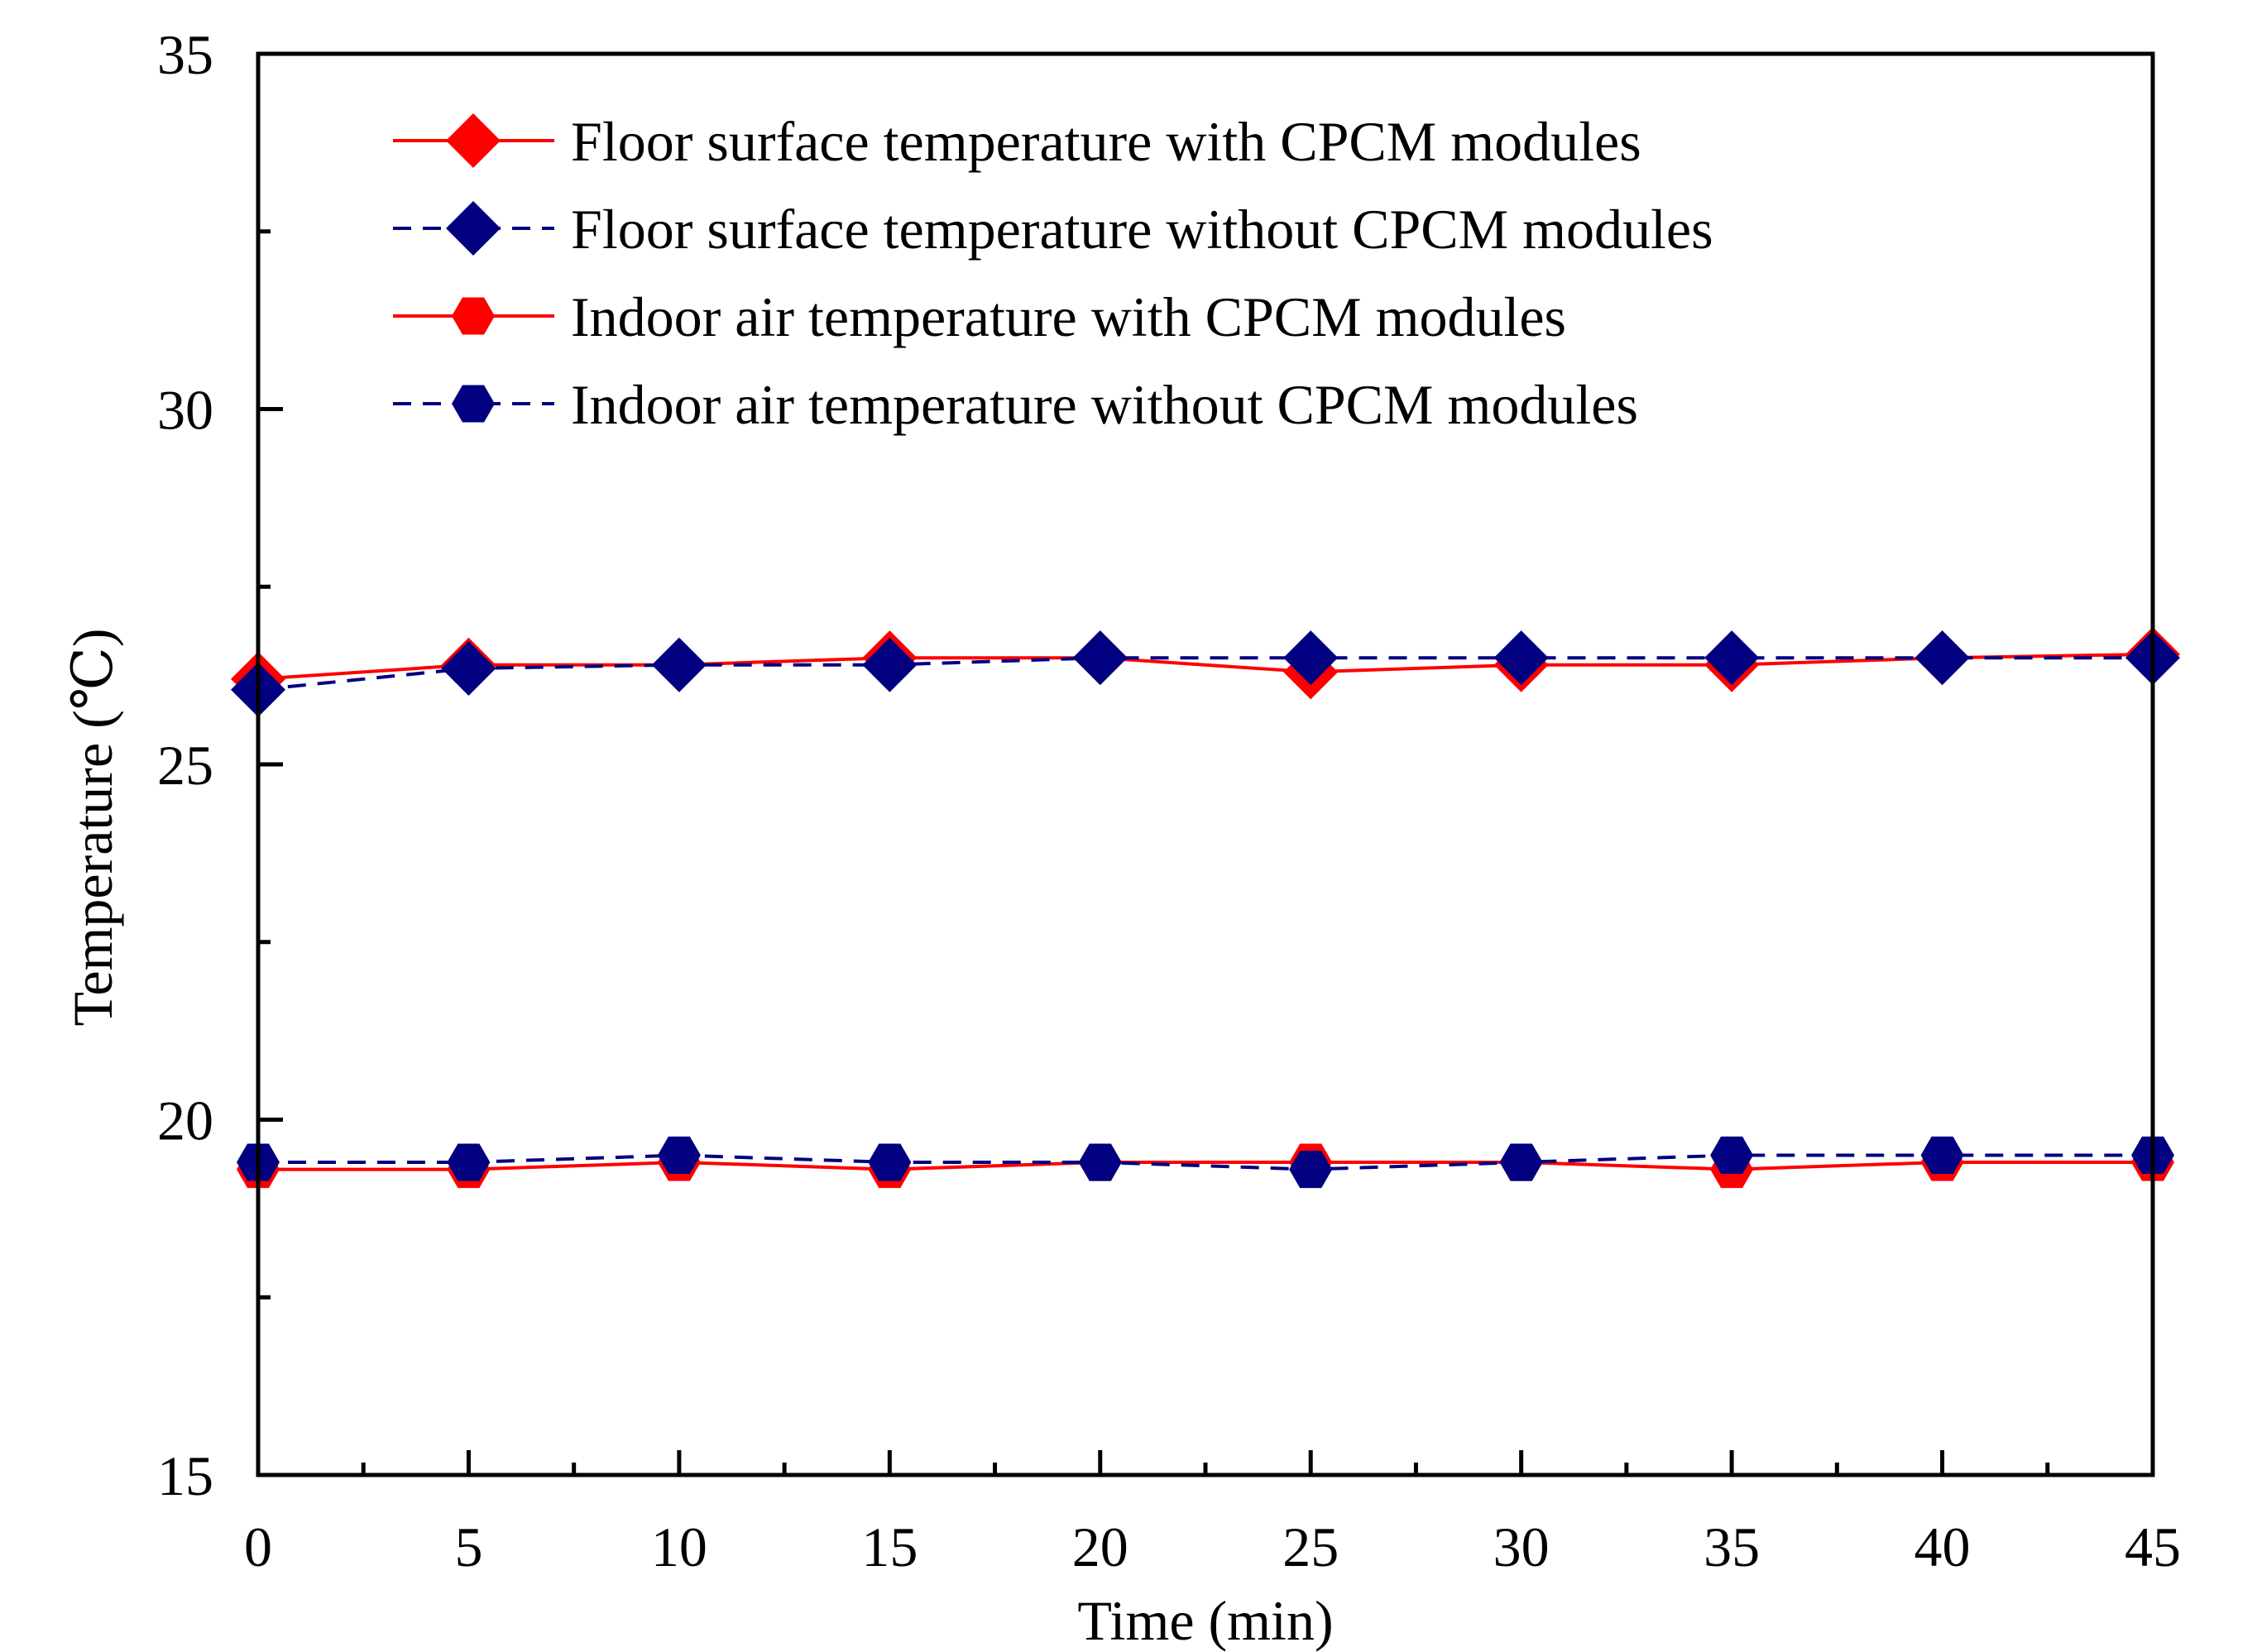 This screenshot has width=2257, height=1652. Describe the element at coordinates (1522, 1547) in the screenshot. I see `x-tick-label: 30` at that location.